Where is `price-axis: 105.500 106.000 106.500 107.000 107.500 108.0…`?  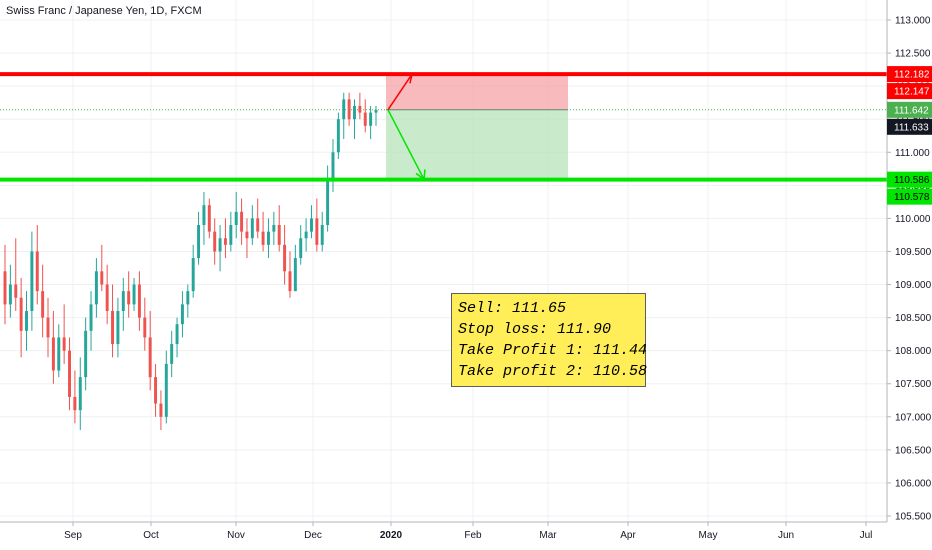
price-axis: 105.500 106.000 106.500 107.000 107.500 108.0… is located at coordinates (909, 275).